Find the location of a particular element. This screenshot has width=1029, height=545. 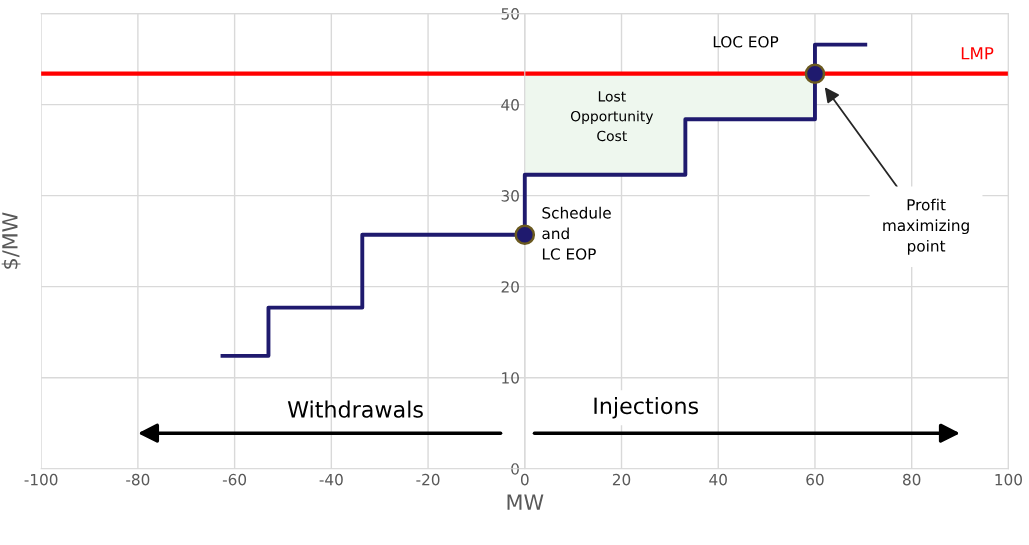

y-tick-label: 20 is located at coordinates (510, 287).